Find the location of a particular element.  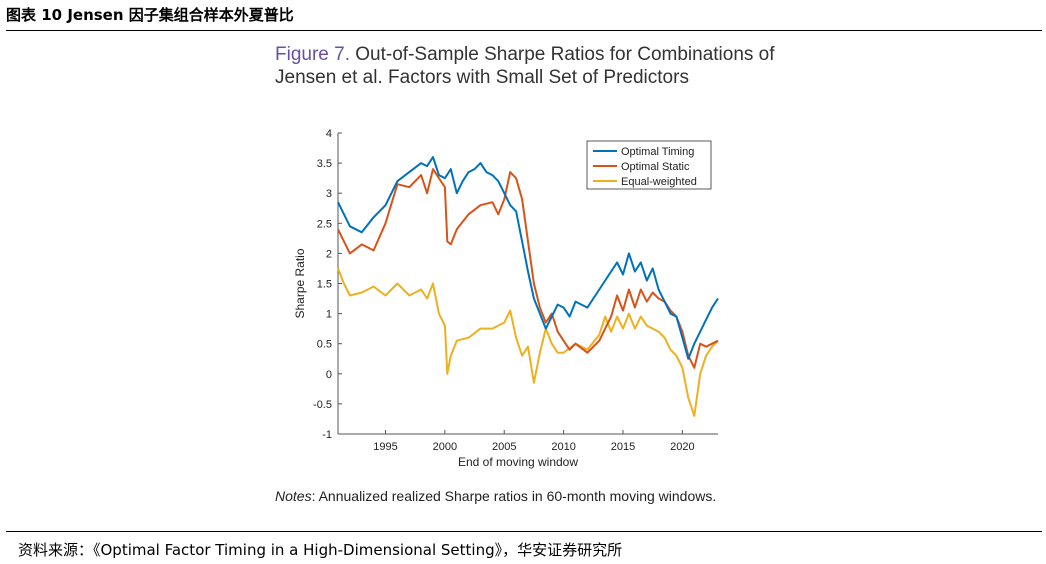

bottom-divider is located at coordinates (524, 531).